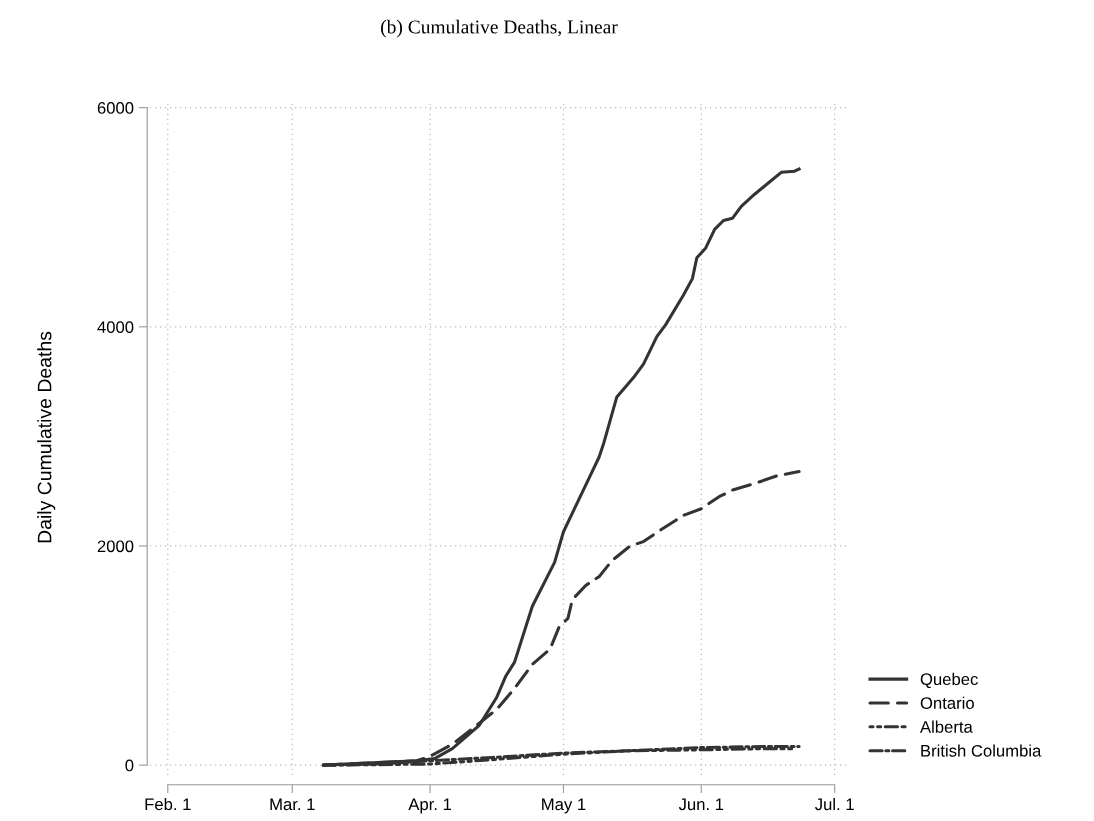 The width and height of the screenshot is (1094, 821). What do you see at coordinates (292, 804) in the screenshot?
I see `x-tick-label: Mar. 1` at bounding box center [292, 804].